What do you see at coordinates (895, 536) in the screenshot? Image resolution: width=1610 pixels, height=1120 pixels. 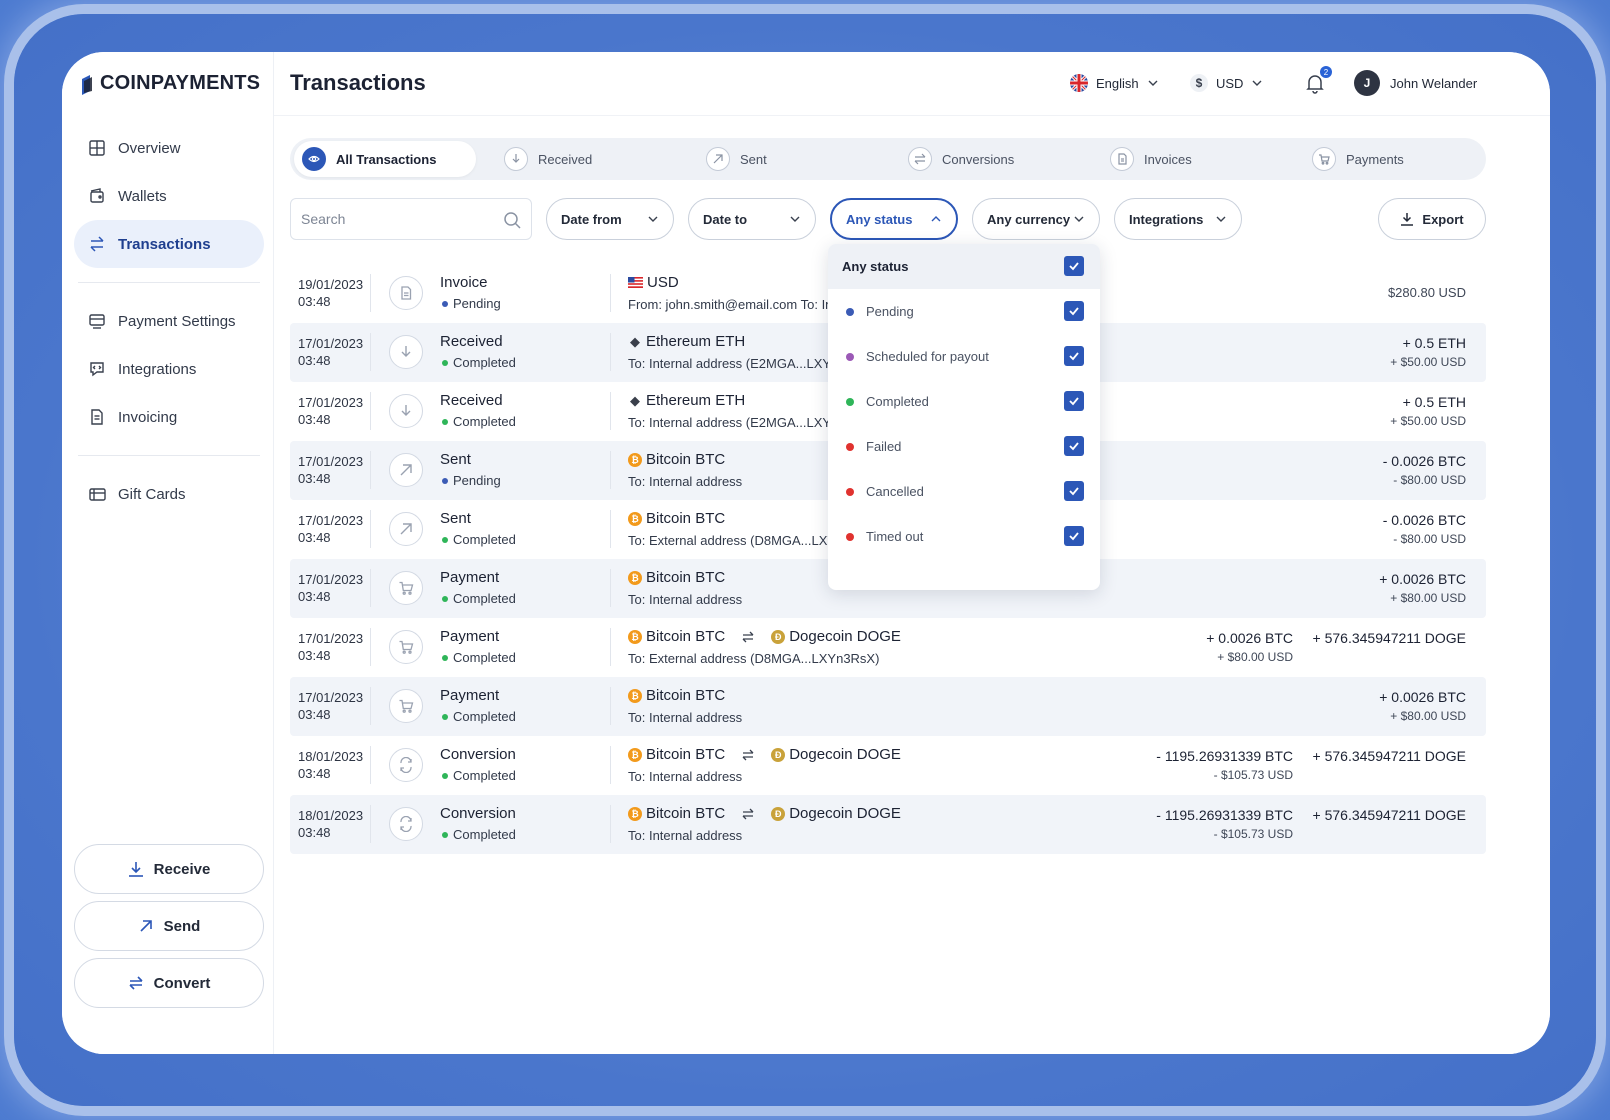 I see `dropdown-option-label: Timed out` at bounding box center [895, 536].